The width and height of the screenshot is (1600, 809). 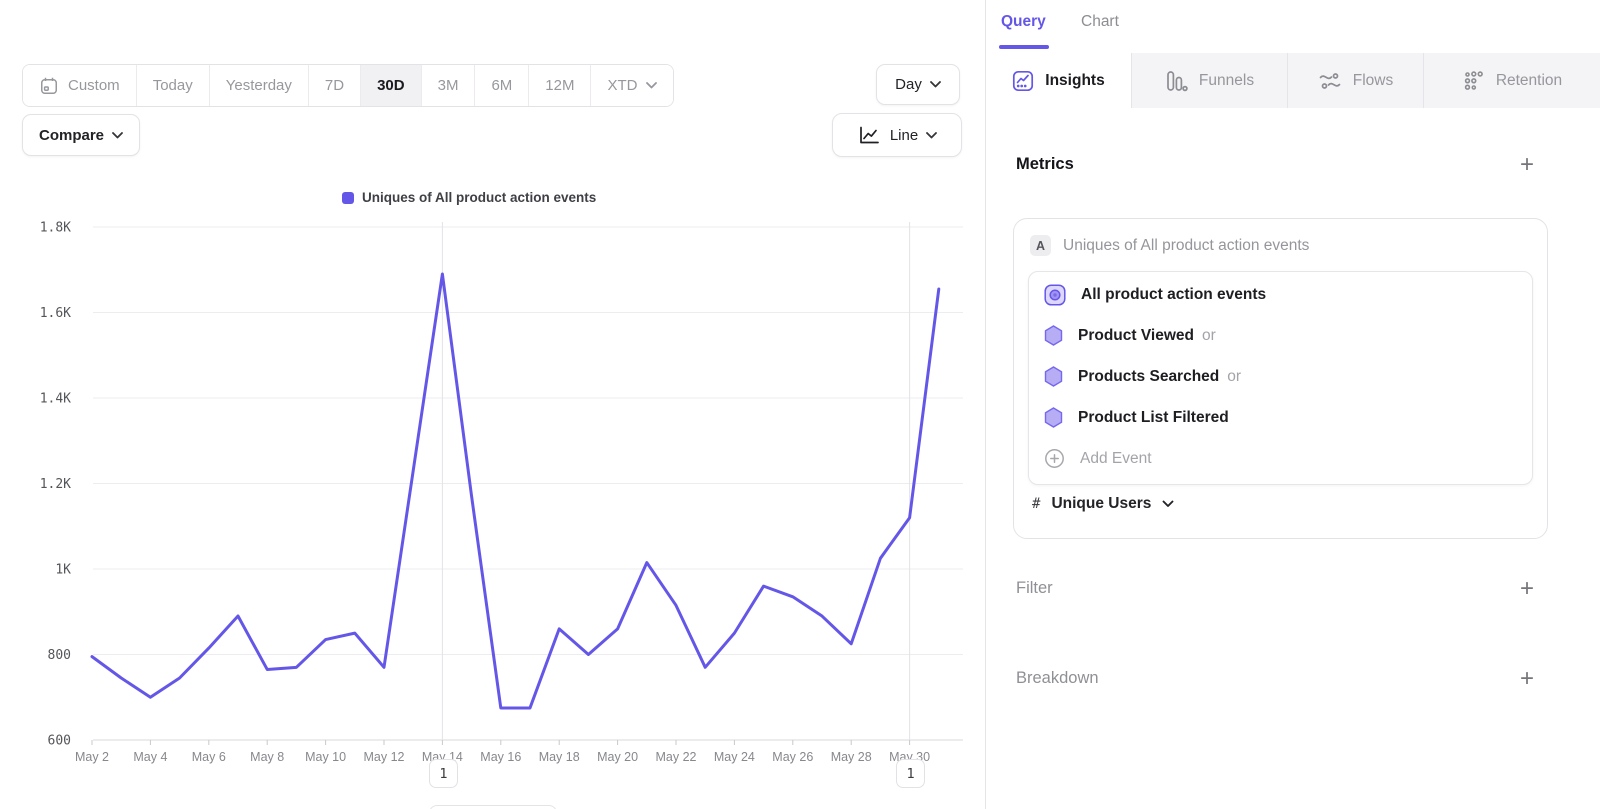 What do you see at coordinates (1527, 589) in the screenshot?
I see `add-filter-button: +` at bounding box center [1527, 589].